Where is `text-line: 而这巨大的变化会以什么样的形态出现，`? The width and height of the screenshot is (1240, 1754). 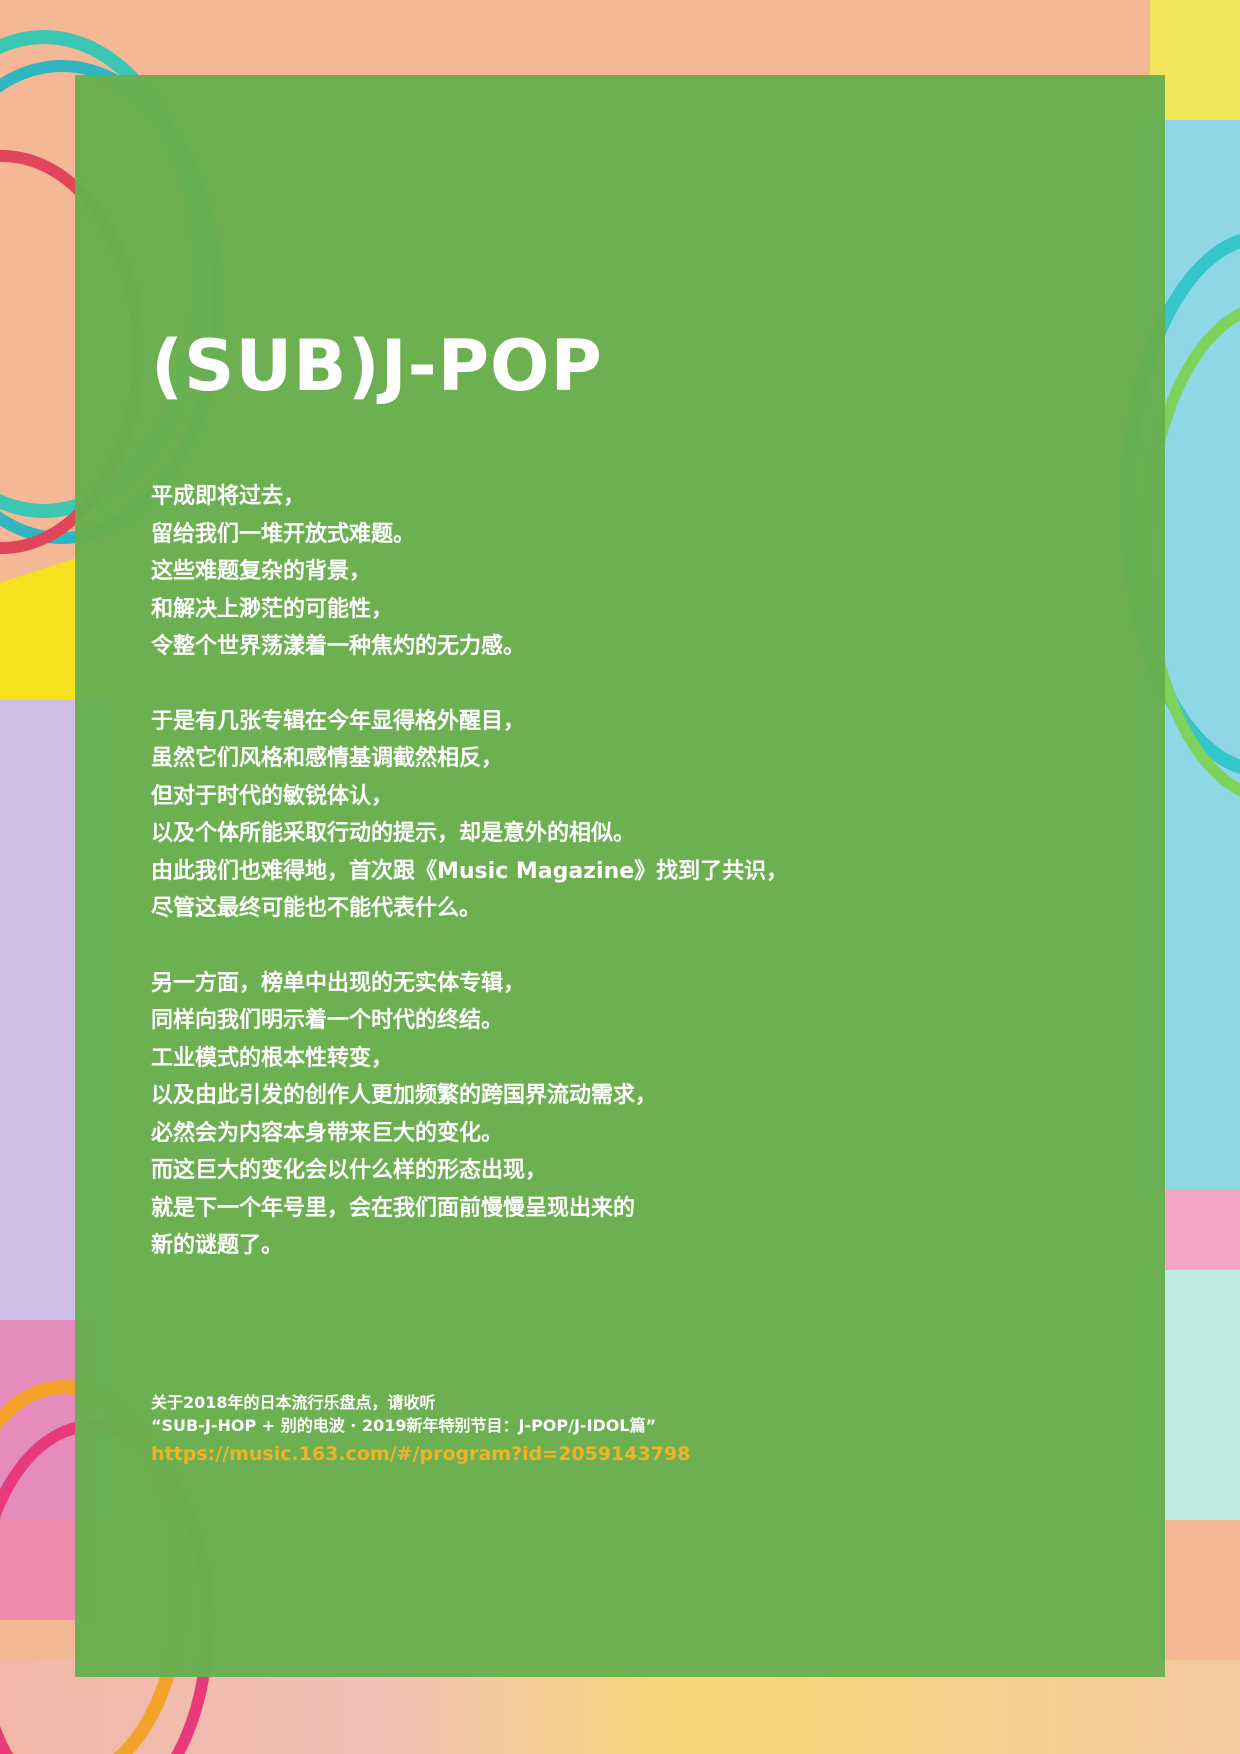
text-line: 而这巨大的变化会以什么样的形态出现， is located at coordinates (349, 1170).